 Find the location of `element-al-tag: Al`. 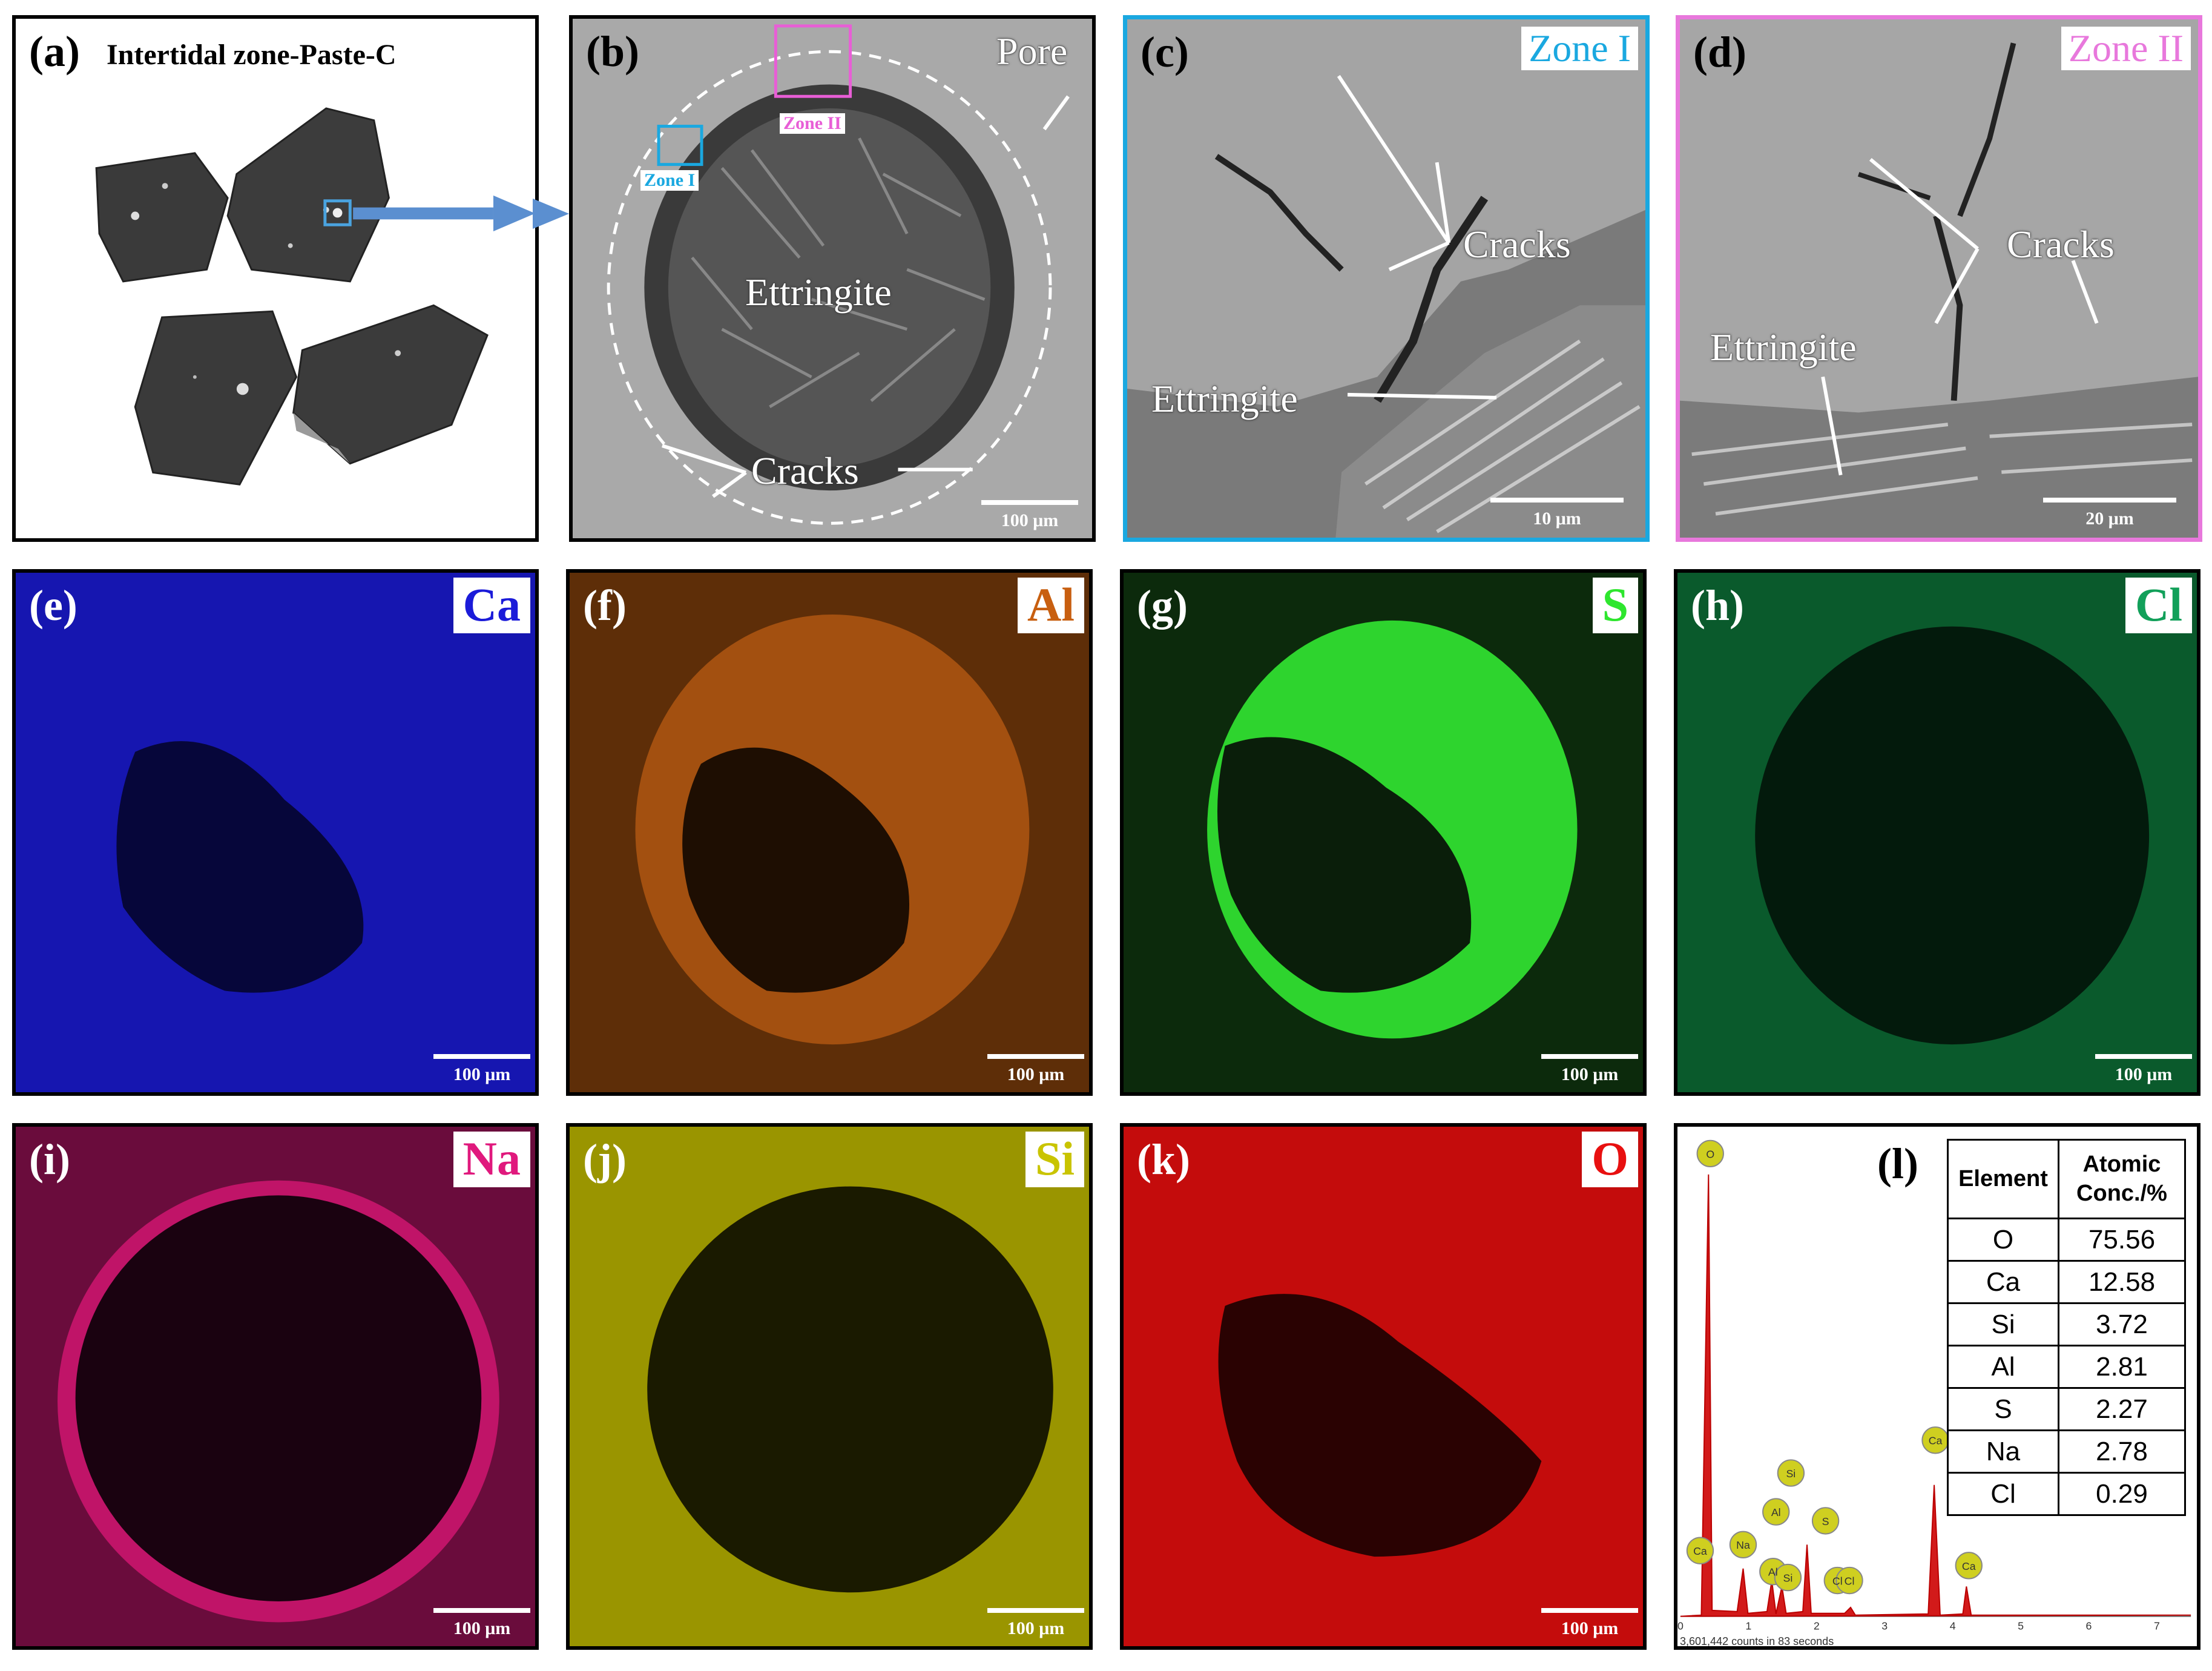

element-al-tag: Al is located at coordinates (1051, 605).